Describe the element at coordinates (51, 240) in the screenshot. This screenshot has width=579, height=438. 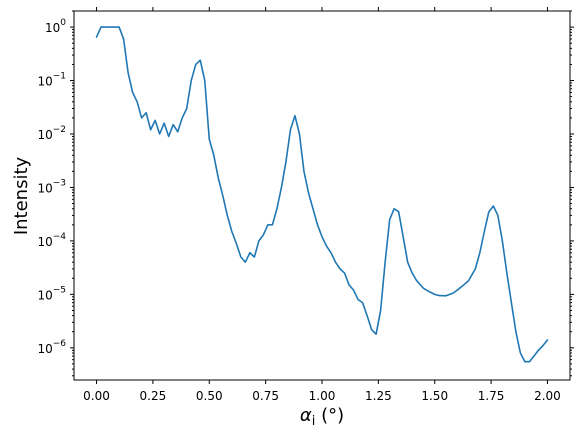
I see `y-tick-label: 10⁻⁴` at that location.